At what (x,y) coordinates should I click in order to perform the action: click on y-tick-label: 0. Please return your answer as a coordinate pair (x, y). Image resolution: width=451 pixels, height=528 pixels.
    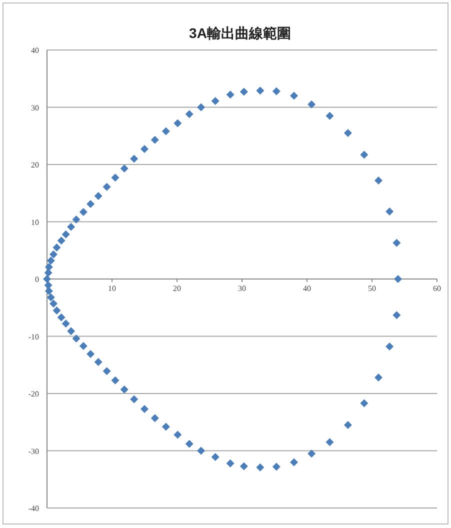
    Looking at the image, I should click on (37, 279).